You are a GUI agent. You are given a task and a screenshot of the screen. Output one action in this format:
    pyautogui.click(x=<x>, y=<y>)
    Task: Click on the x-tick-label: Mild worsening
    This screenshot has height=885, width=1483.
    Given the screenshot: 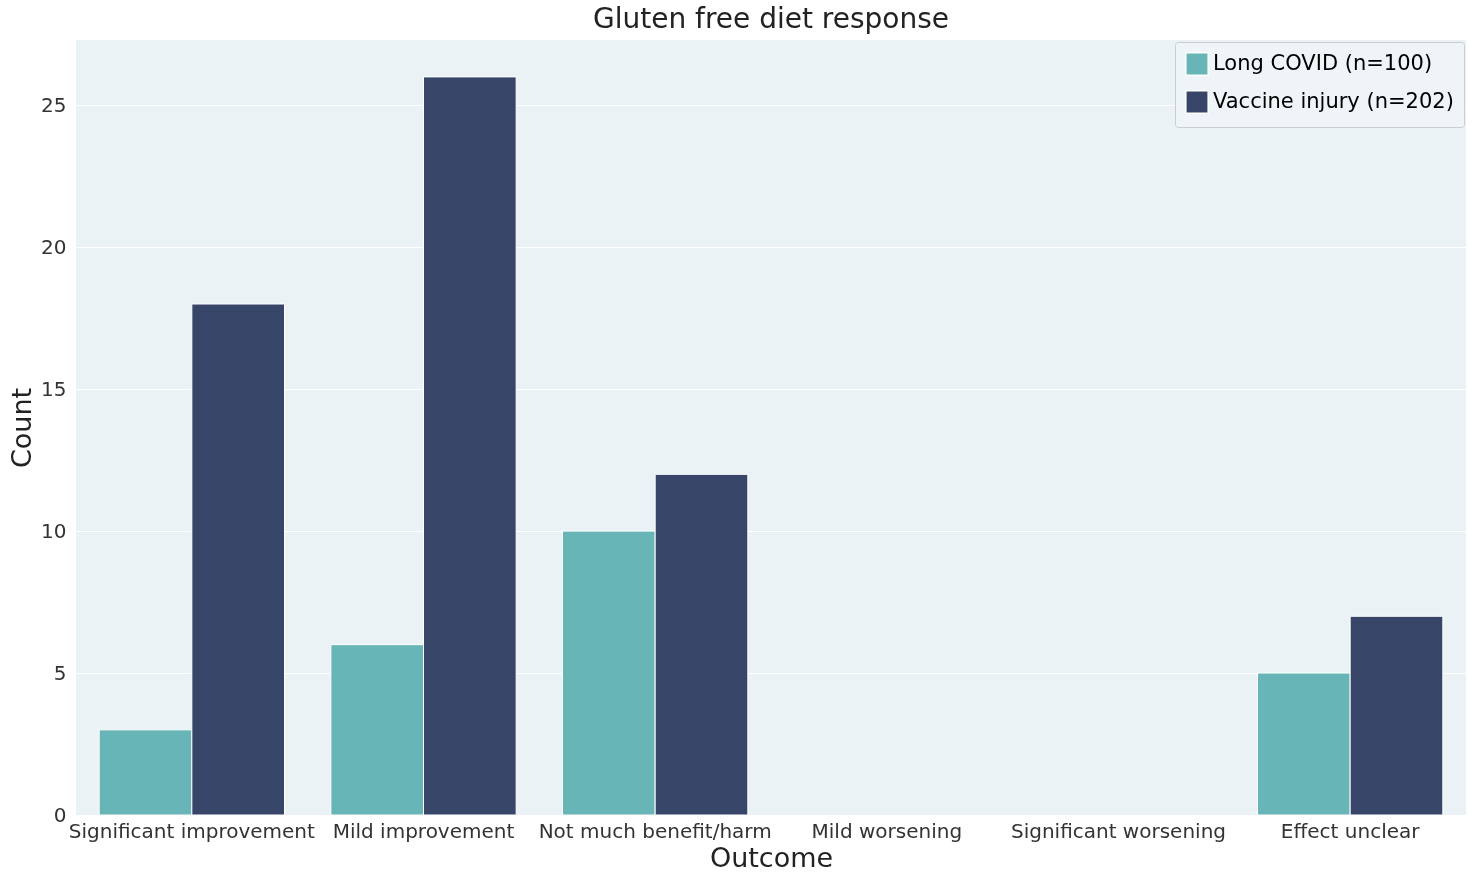 What is the action you would take?
    pyautogui.click(x=887, y=830)
    